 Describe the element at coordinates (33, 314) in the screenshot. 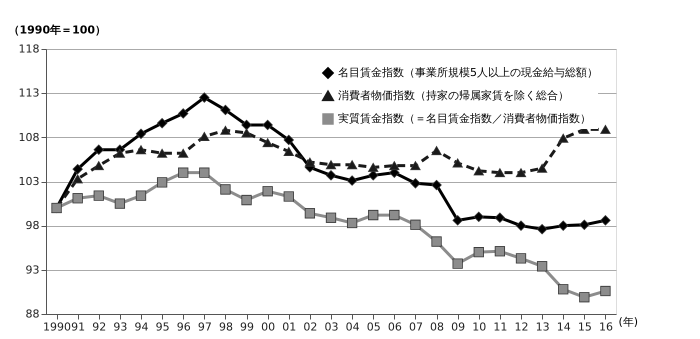

I see `y-tick-label: 88` at that location.